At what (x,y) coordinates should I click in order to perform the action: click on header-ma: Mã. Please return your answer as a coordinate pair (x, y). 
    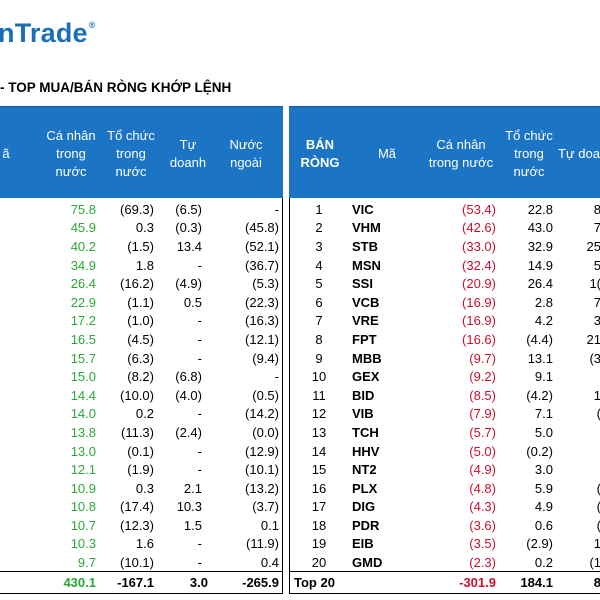
    Looking at the image, I should click on (387, 153).